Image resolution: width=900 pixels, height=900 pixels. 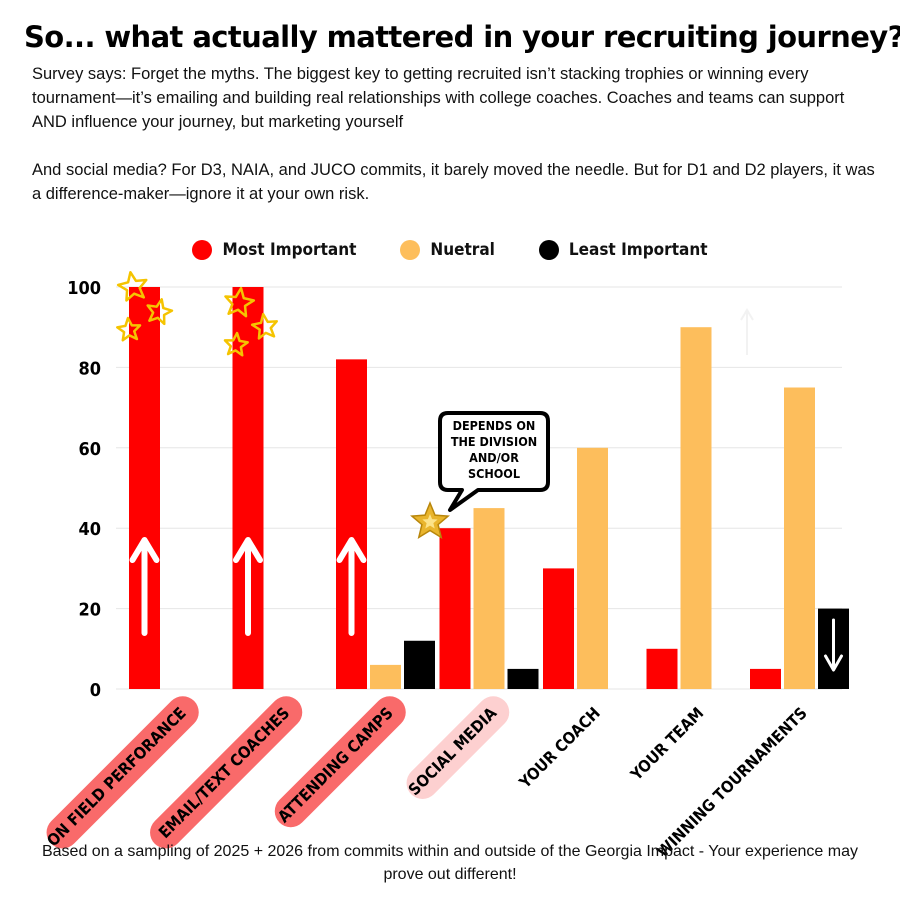 I want to click on y-tick-label: 0, so click(x=95, y=690).